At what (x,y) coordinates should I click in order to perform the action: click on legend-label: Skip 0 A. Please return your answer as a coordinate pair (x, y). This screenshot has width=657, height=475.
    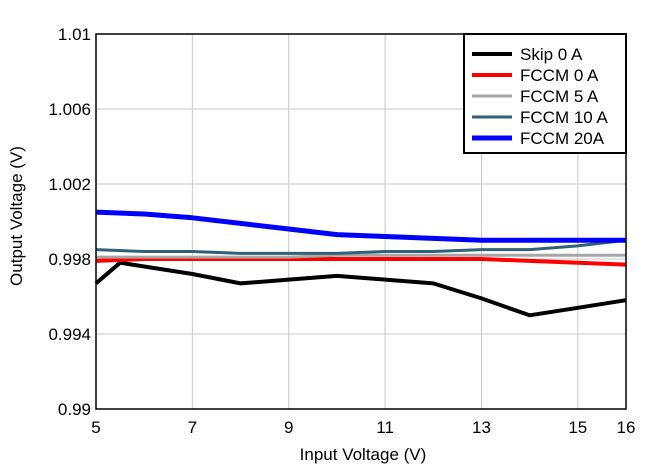
    Looking at the image, I should click on (551, 54).